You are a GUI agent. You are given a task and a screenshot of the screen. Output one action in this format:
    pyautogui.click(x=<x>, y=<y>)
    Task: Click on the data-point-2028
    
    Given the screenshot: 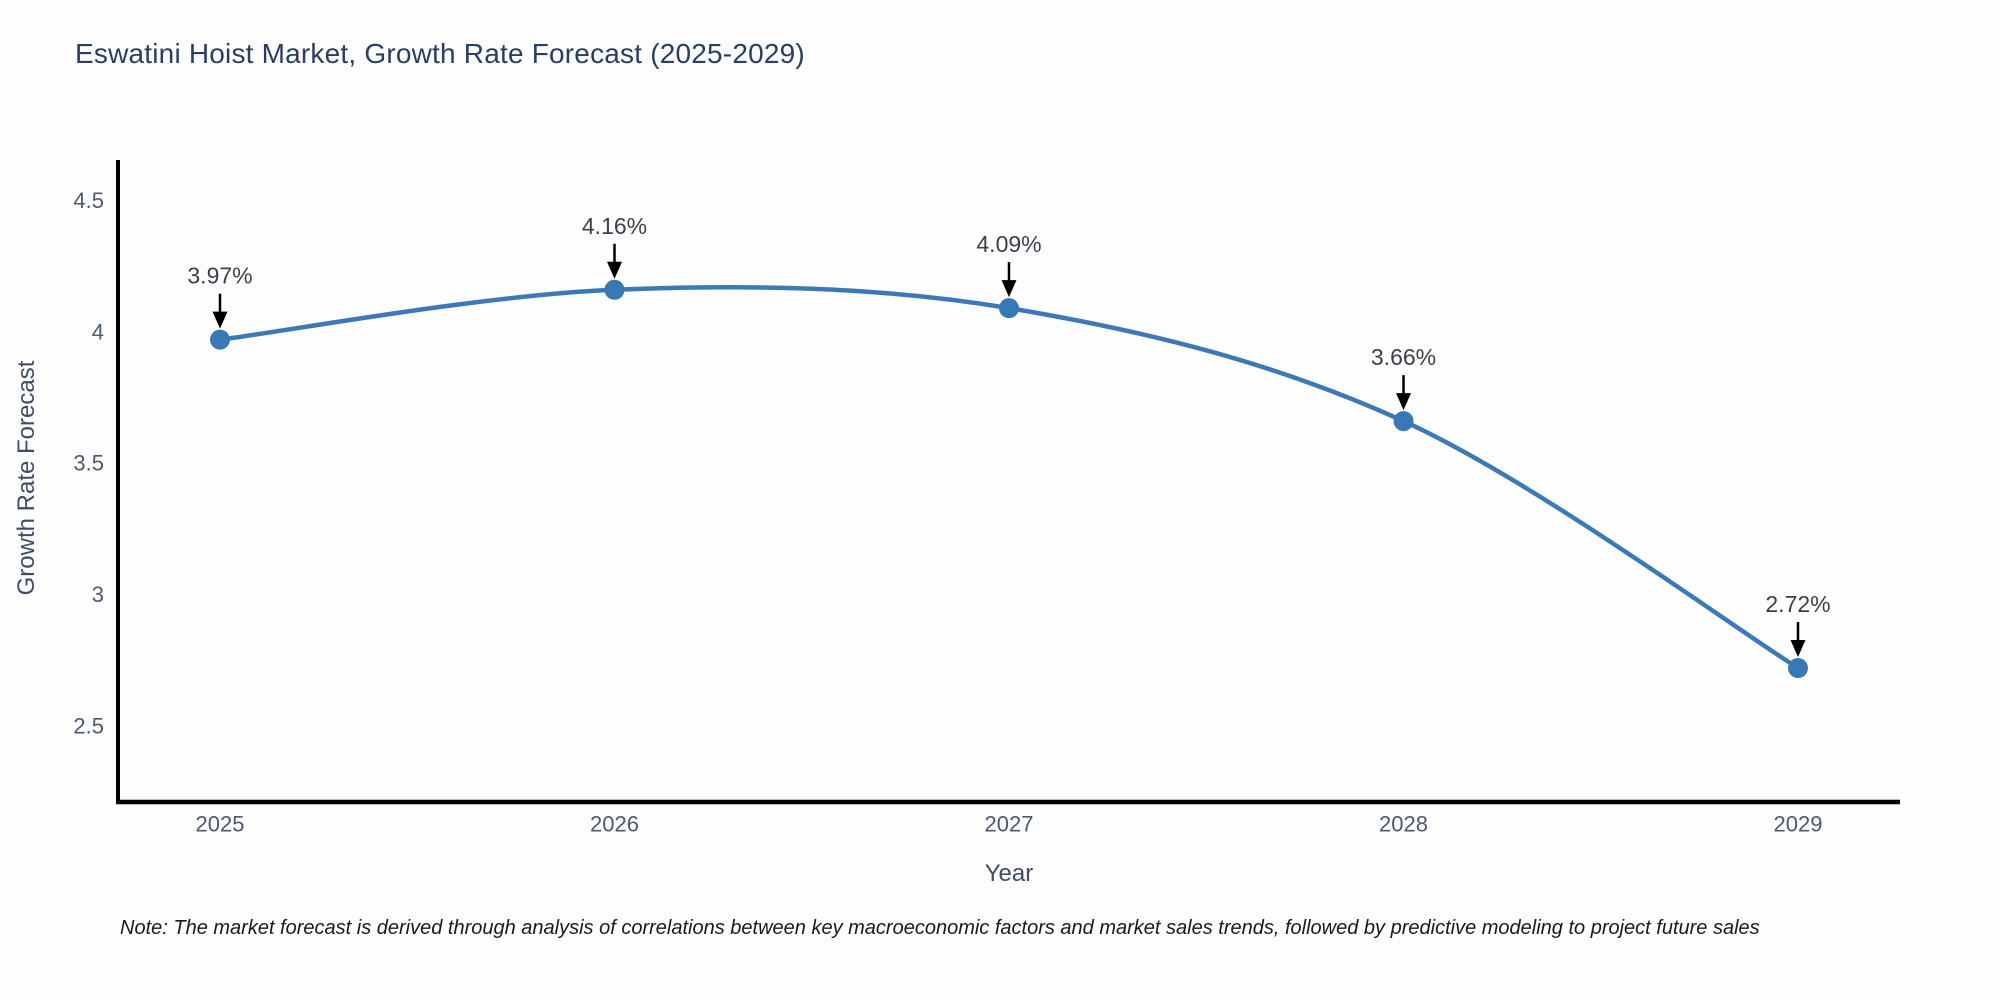 What is the action you would take?
    pyautogui.click(x=1403, y=421)
    